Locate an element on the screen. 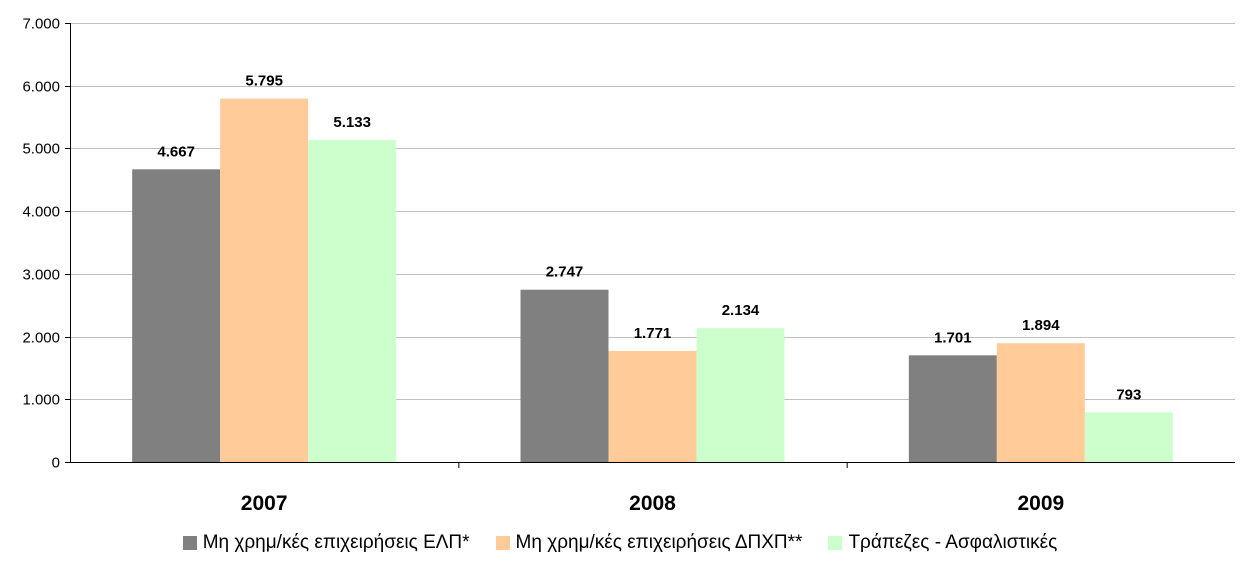 The height and width of the screenshot is (561, 1240). legend-swatch-dpxp is located at coordinates (502, 543).